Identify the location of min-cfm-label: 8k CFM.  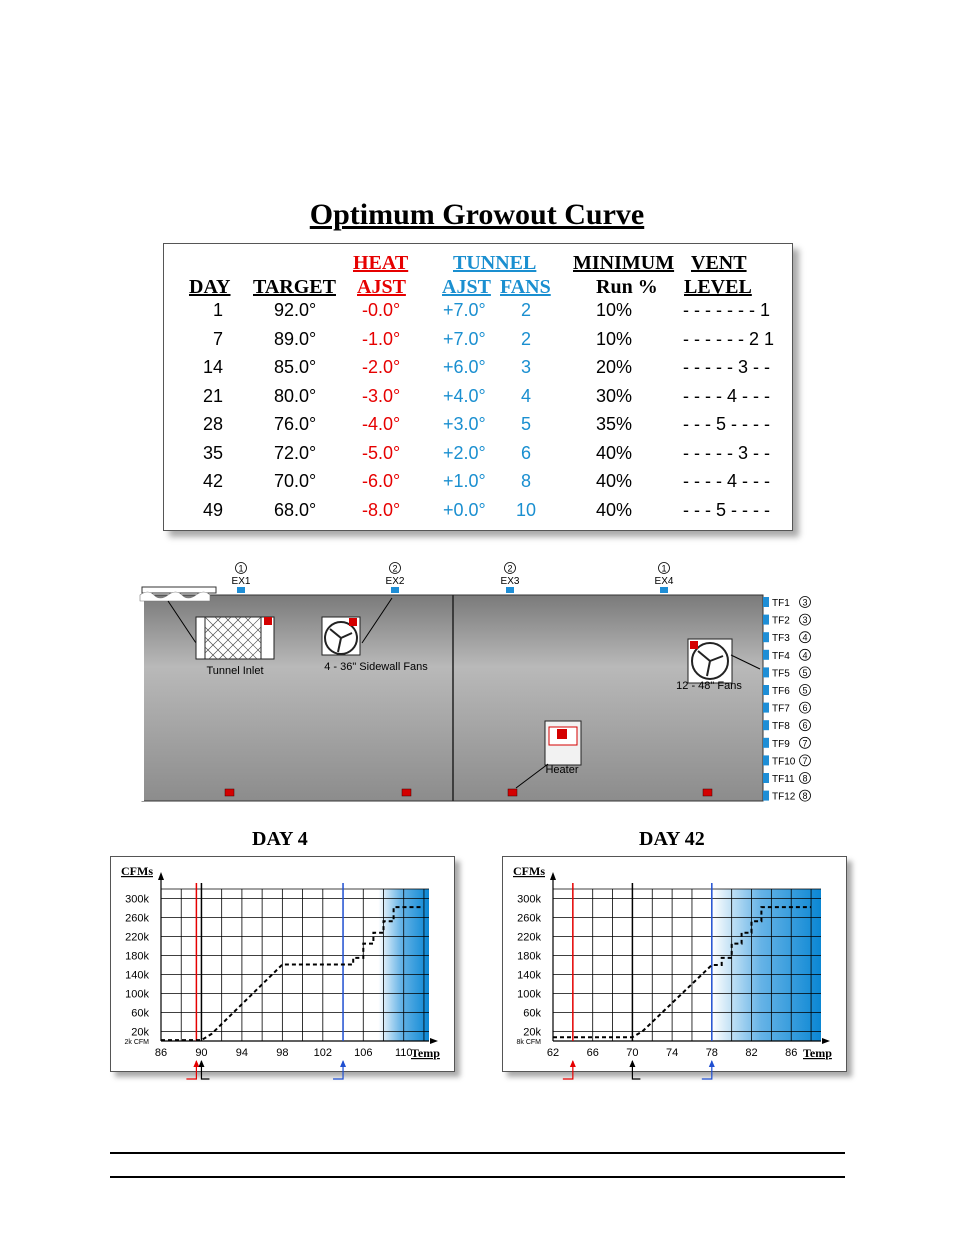
(529, 1042).